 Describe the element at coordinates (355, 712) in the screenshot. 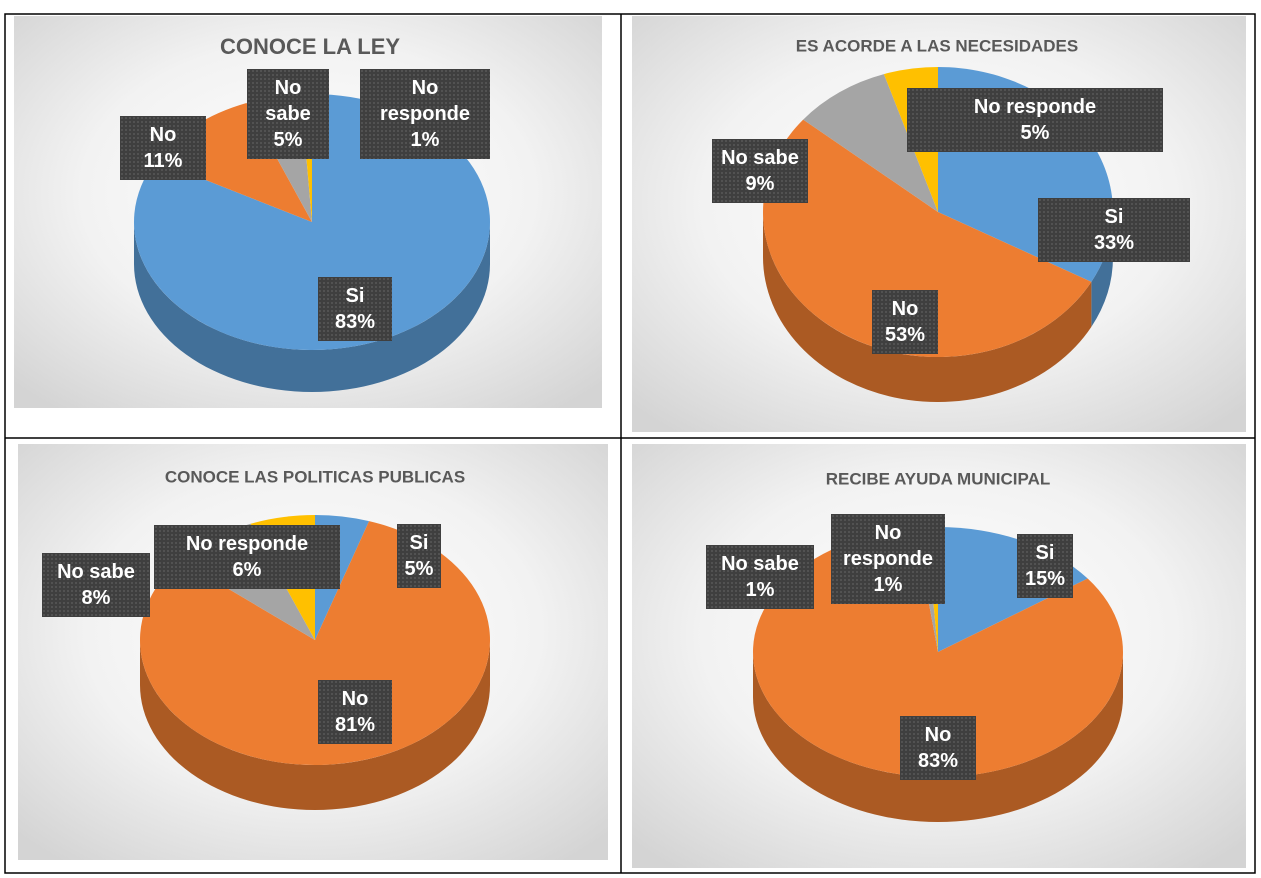

I see `data-label: No 81%` at that location.